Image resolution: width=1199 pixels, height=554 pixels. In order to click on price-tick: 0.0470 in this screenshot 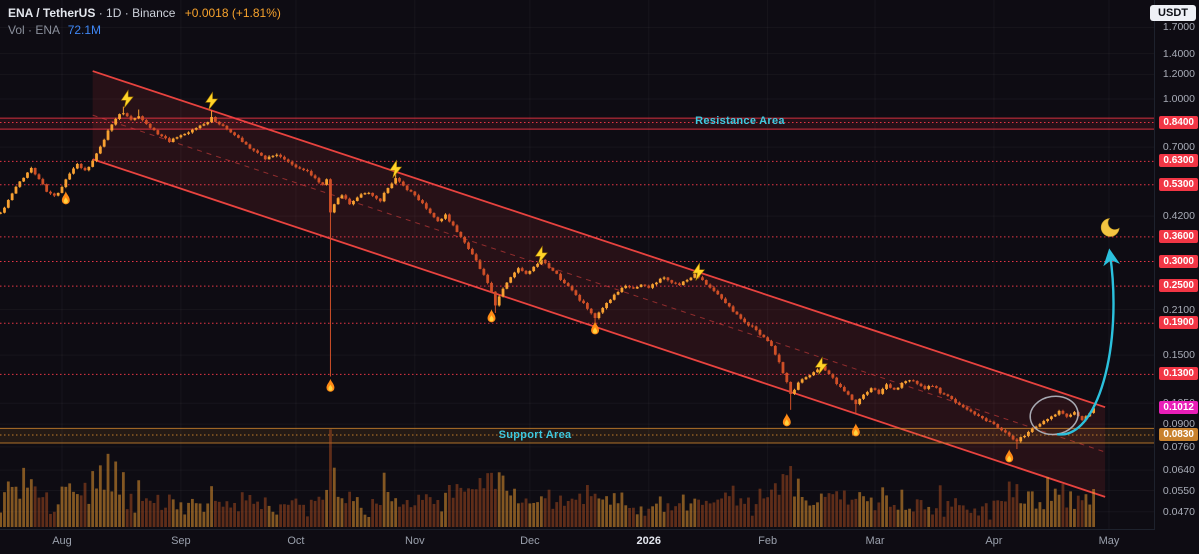, I will do `click(1178, 511)`.